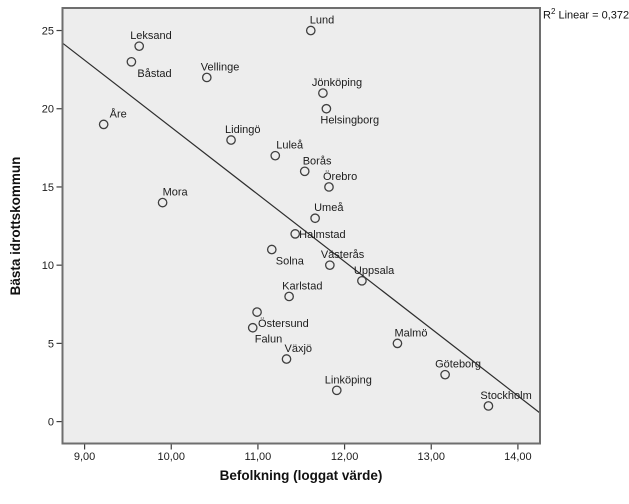  What do you see at coordinates (329, 208) in the screenshot?
I see `data-point-label: Umeå` at bounding box center [329, 208].